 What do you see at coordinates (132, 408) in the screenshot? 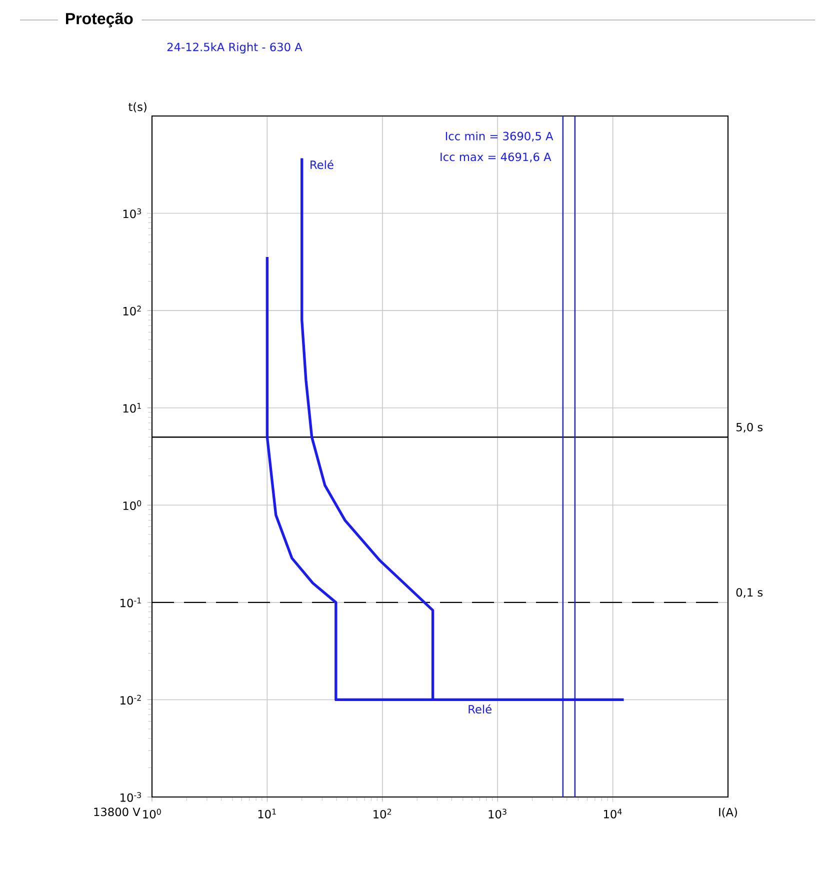
I see `y-tick-label: 10$^{1}$` at bounding box center [132, 408].